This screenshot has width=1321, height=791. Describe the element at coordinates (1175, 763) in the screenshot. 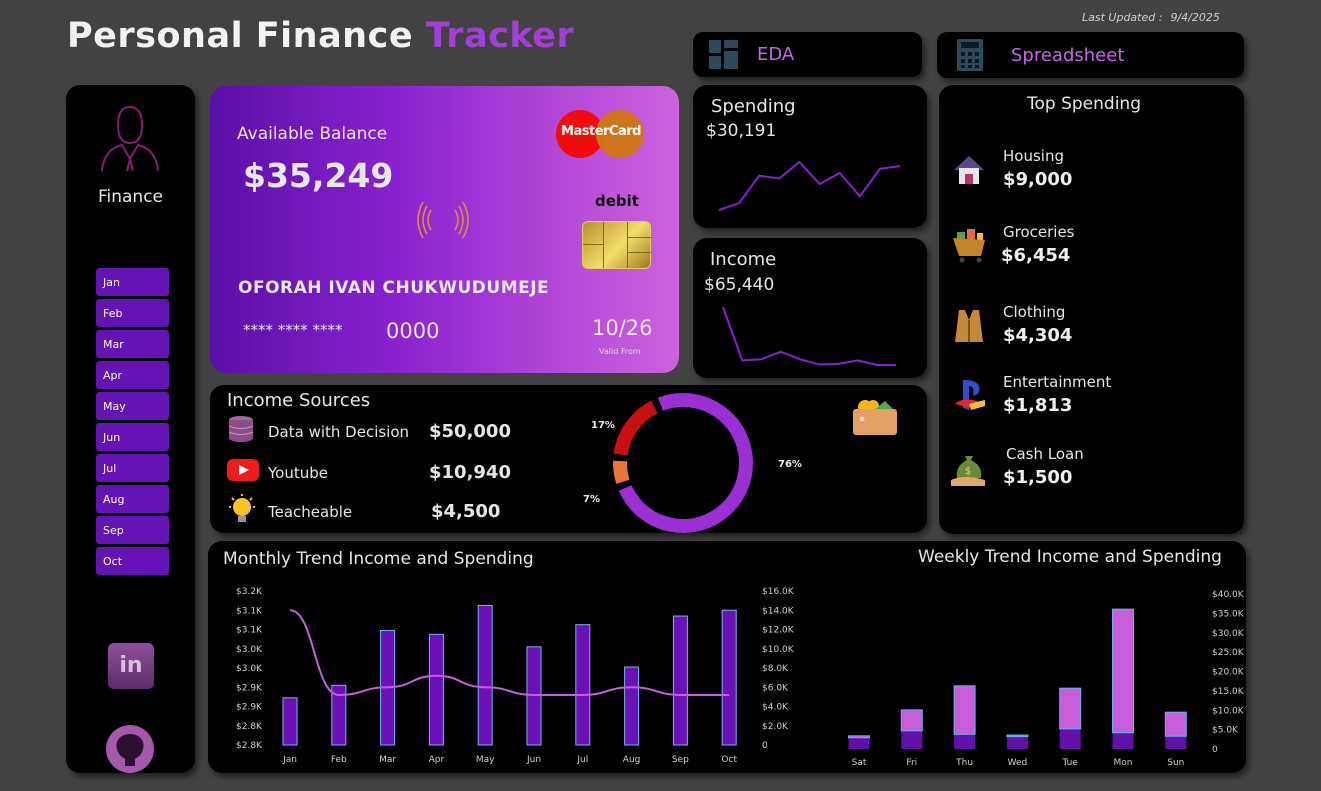

I see `weekly-x-label: Sun` at that location.